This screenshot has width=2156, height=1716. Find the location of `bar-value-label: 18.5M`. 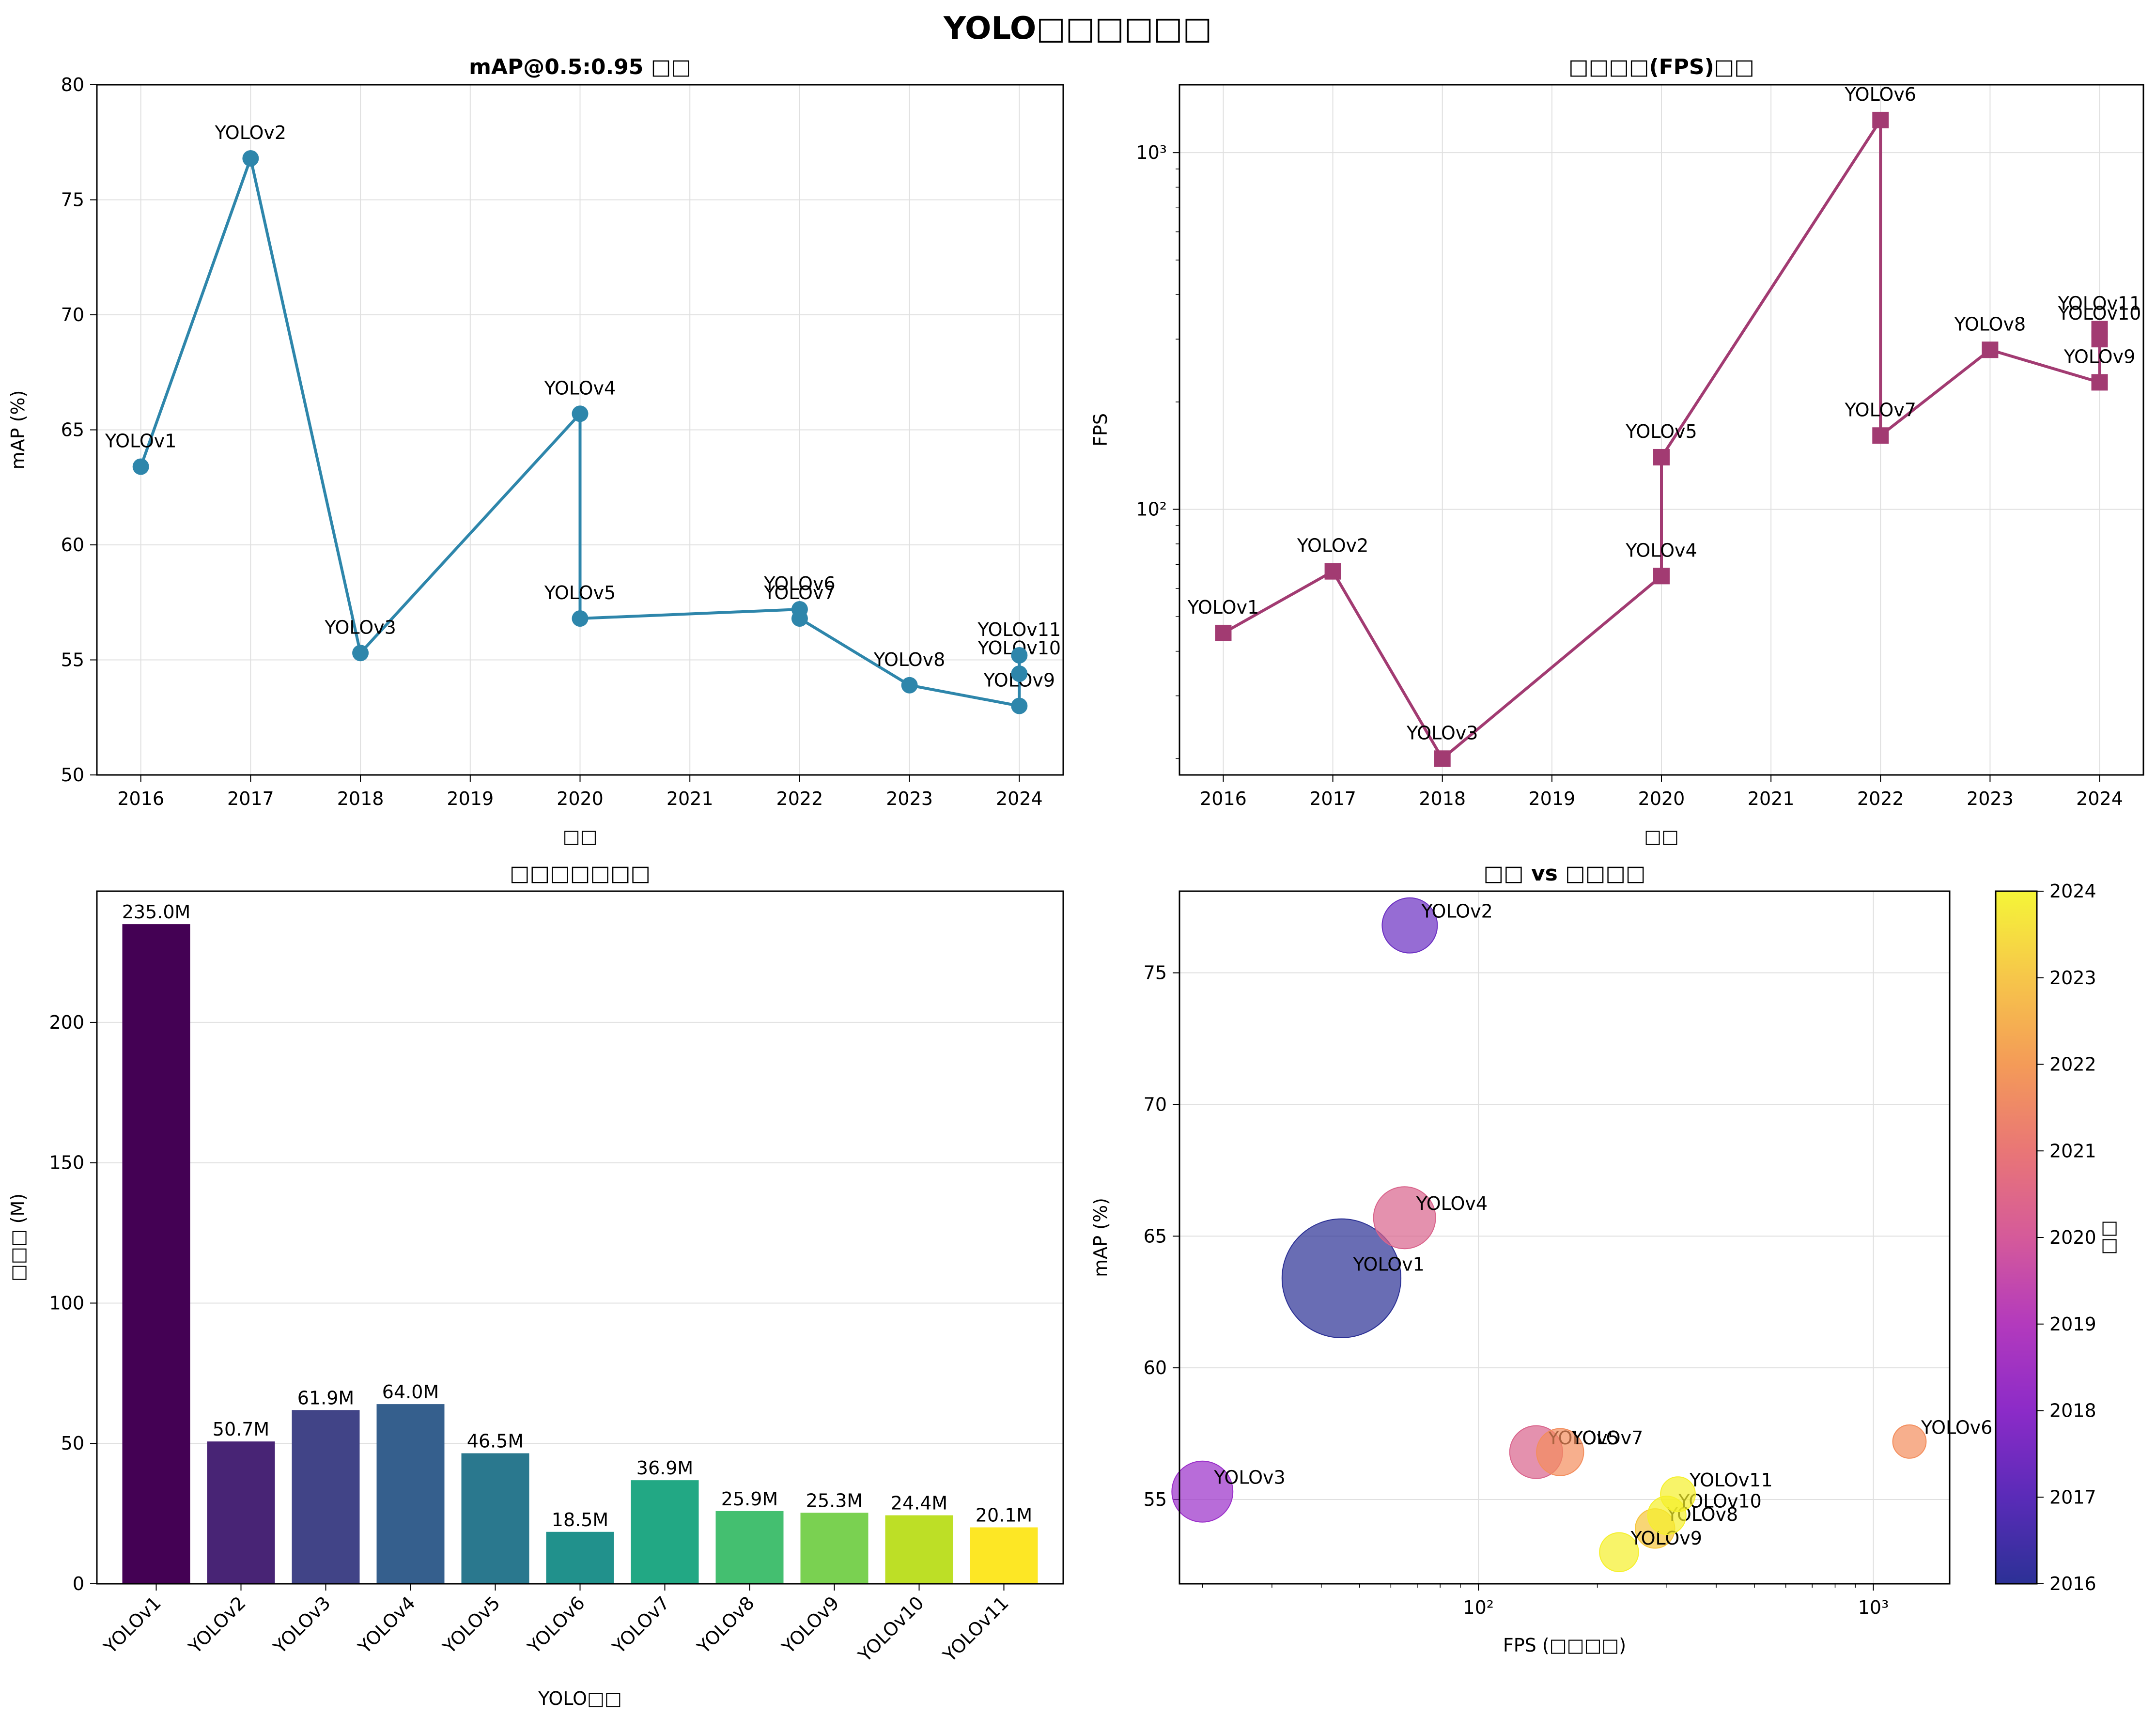

bar-value-label: 18.5M is located at coordinates (580, 1519).